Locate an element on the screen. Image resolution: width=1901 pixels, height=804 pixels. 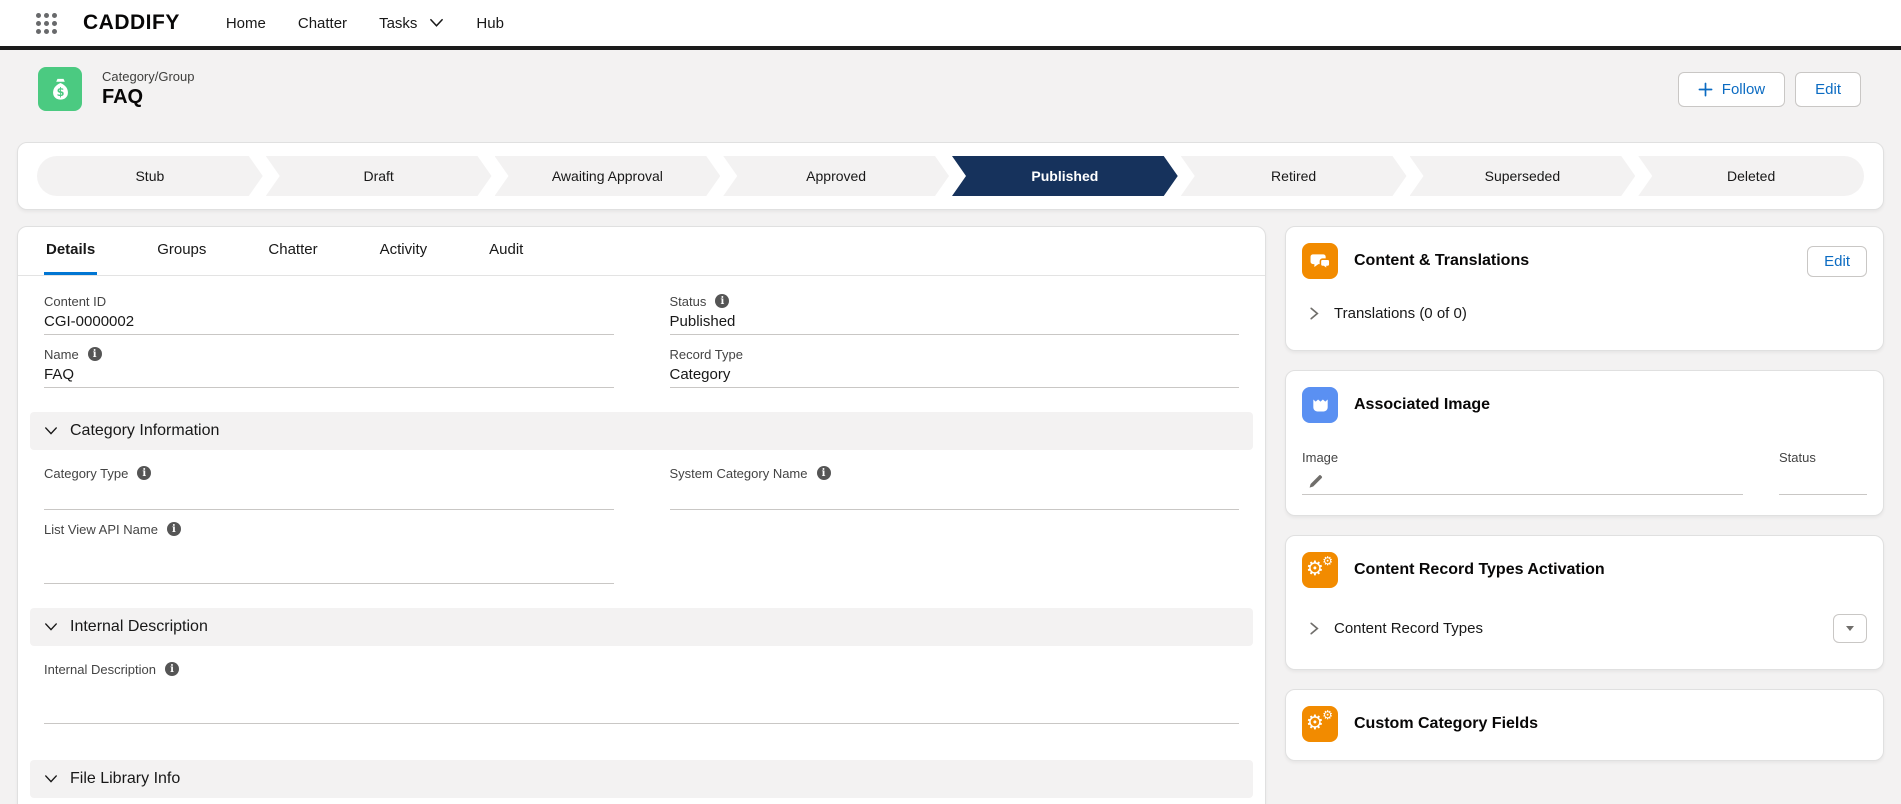
field-category-type-value is located at coordinates (329, 496).